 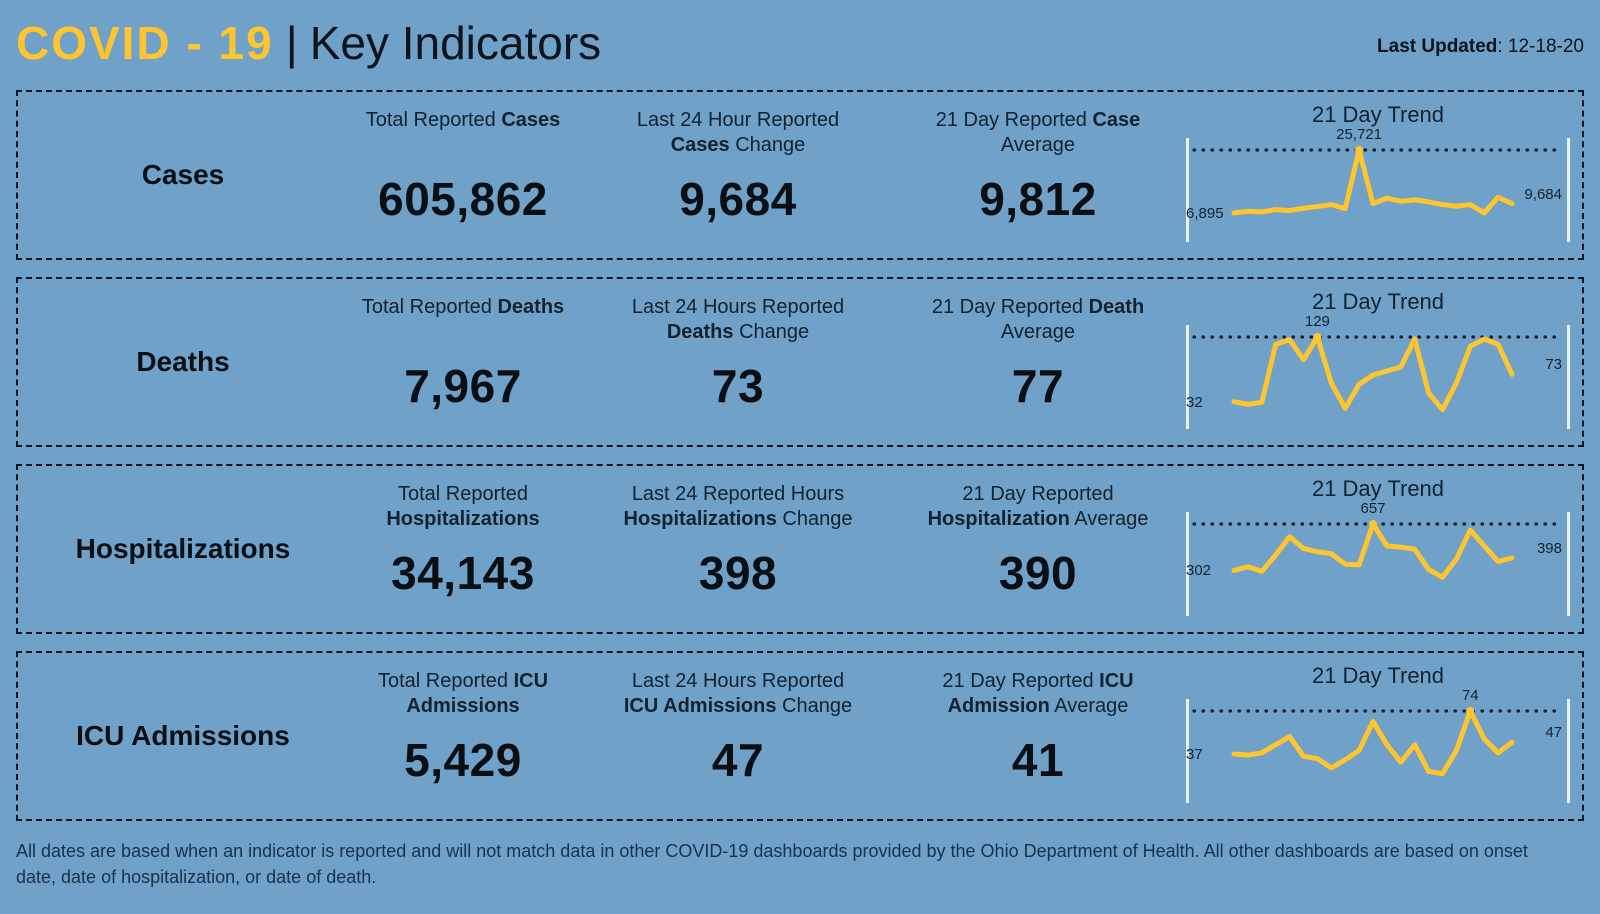 What do you see at coordinates (463, 133) in the screenshot?
I see `stat-header: Total Reported Cases` at bounding box center [463, 133].